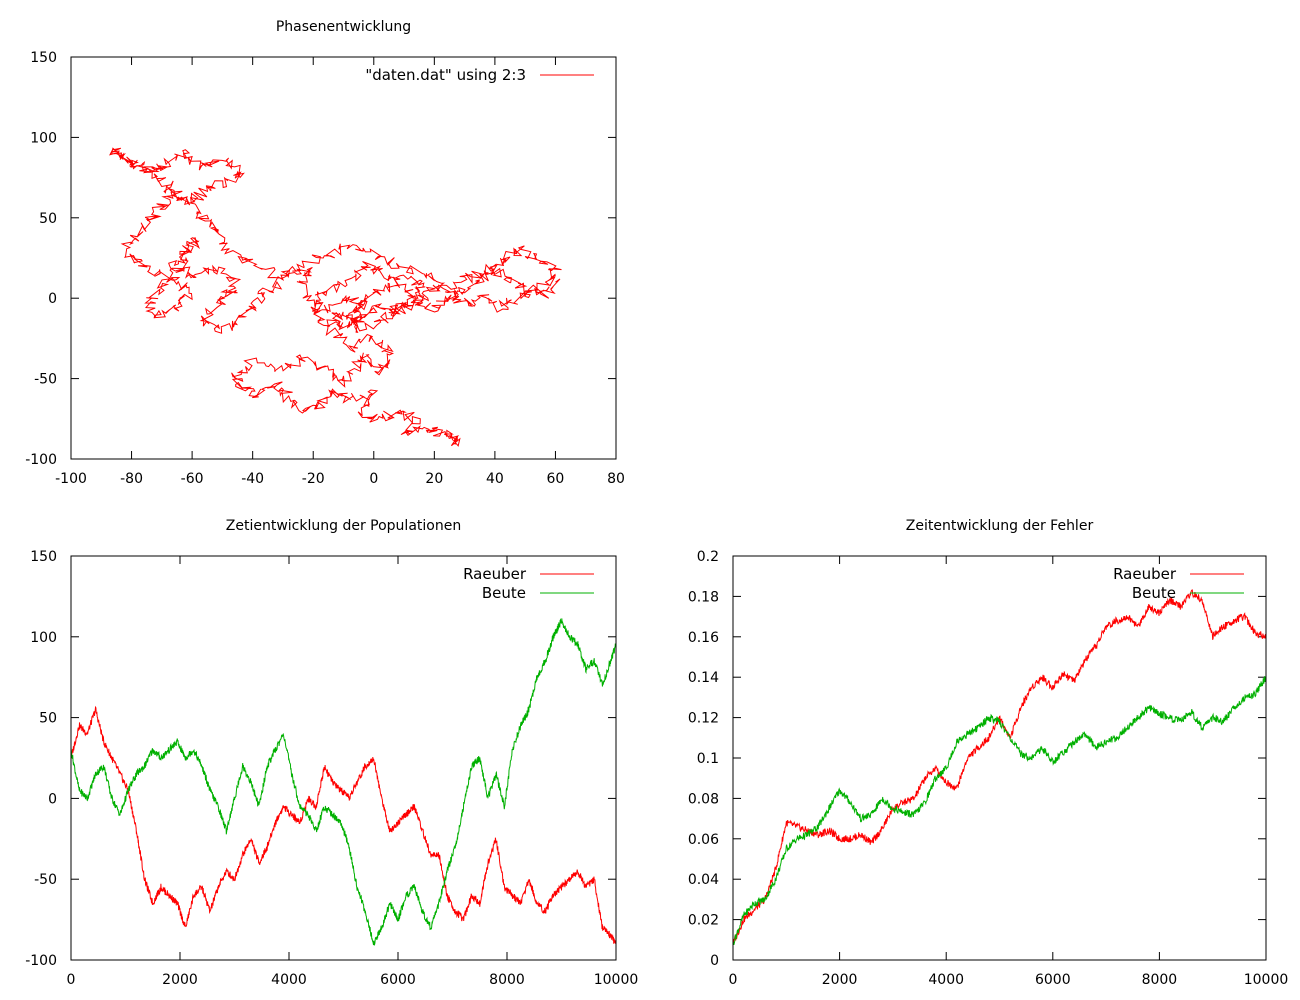  Describe the element at coordinates (703, 597) in the screenshot. I see `y-tick-label: 0.18` at that location.